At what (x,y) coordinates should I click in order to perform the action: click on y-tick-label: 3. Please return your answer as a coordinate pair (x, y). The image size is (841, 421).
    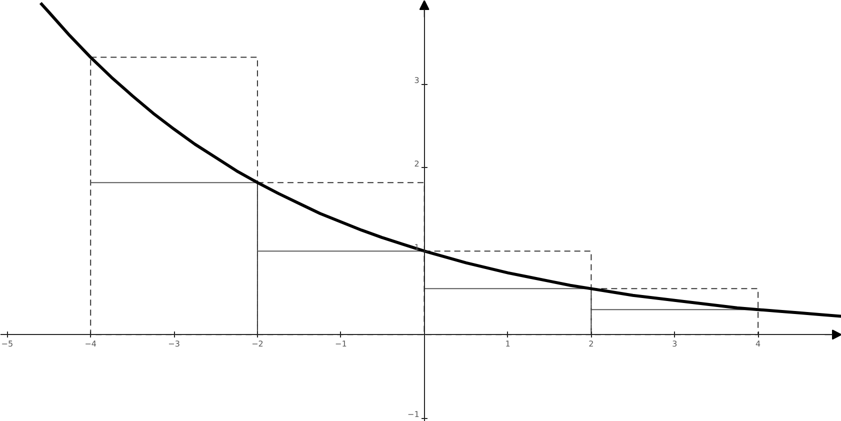
    Looking at the image, I should click on (417, 81).